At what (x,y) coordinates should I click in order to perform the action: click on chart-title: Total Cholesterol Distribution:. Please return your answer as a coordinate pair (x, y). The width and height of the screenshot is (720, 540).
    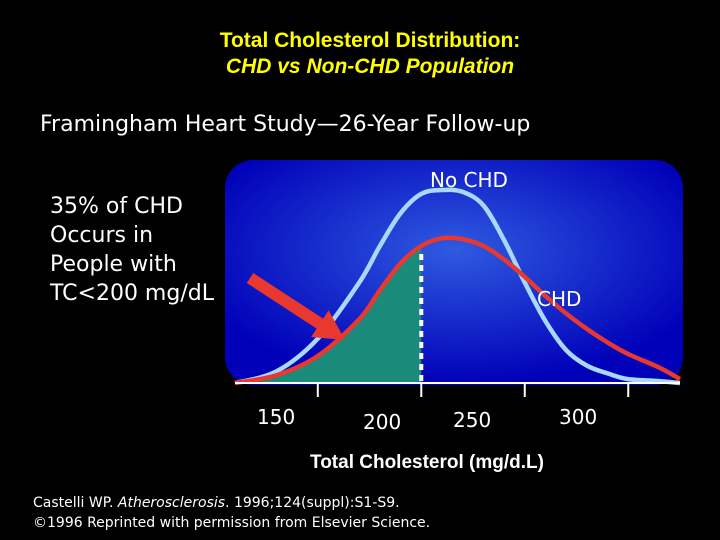
    Looking at the image, I should click on (370, 40).